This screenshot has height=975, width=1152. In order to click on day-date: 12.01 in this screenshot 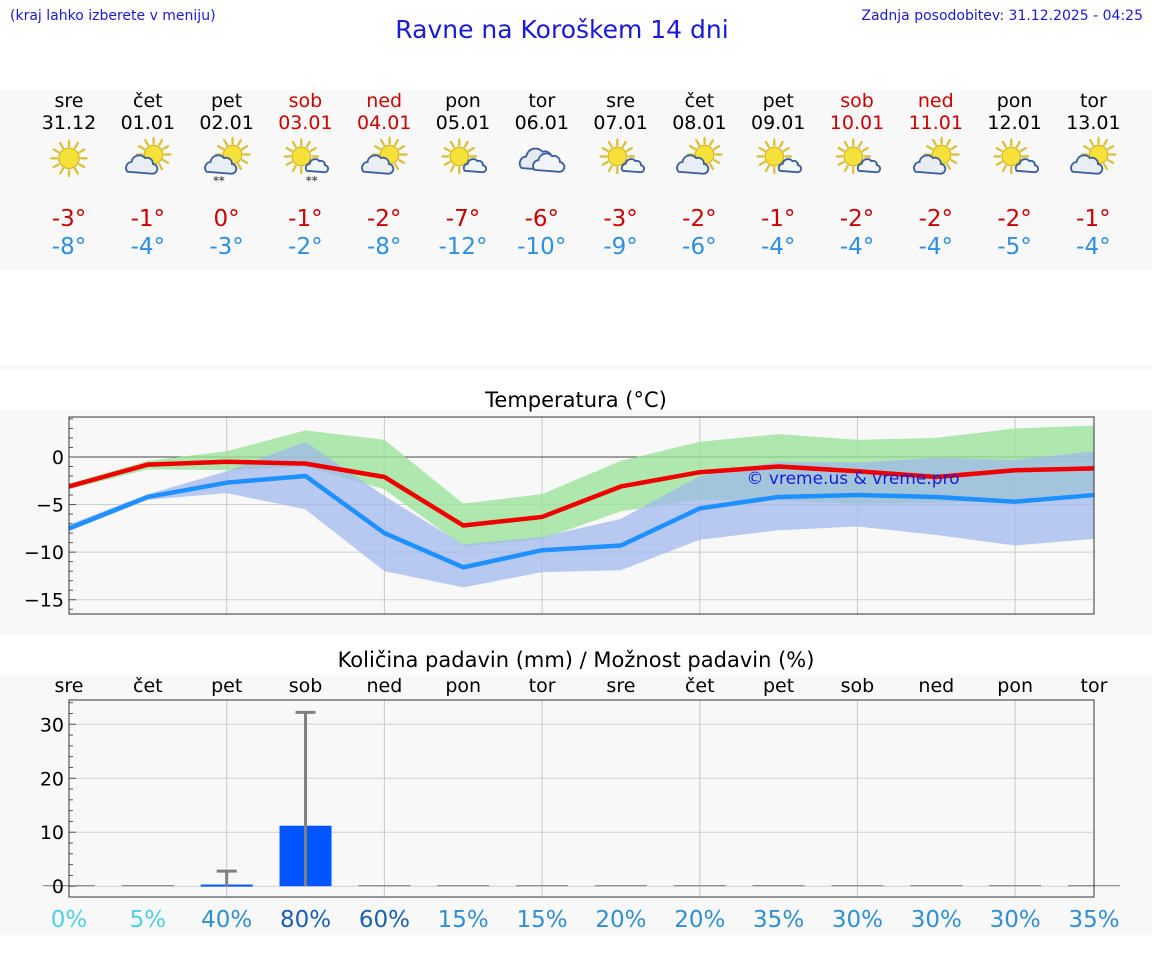, I will do `click(1014, 123)`.